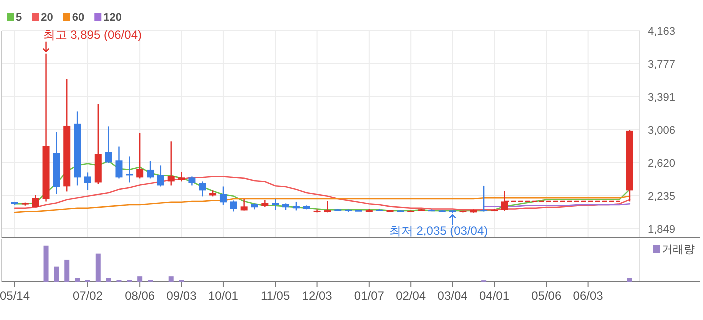  What do you see at coordinates (92, 35) in the screenshot?
I see `annotation: 최고 3,895 (06/04)` at bounding box center [92, 35].